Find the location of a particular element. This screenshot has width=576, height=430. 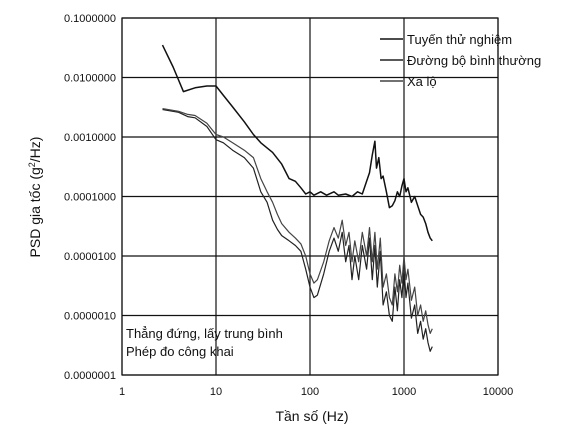

x-axis-label: Tần số (Hz) is located at coordinates (311, 416).